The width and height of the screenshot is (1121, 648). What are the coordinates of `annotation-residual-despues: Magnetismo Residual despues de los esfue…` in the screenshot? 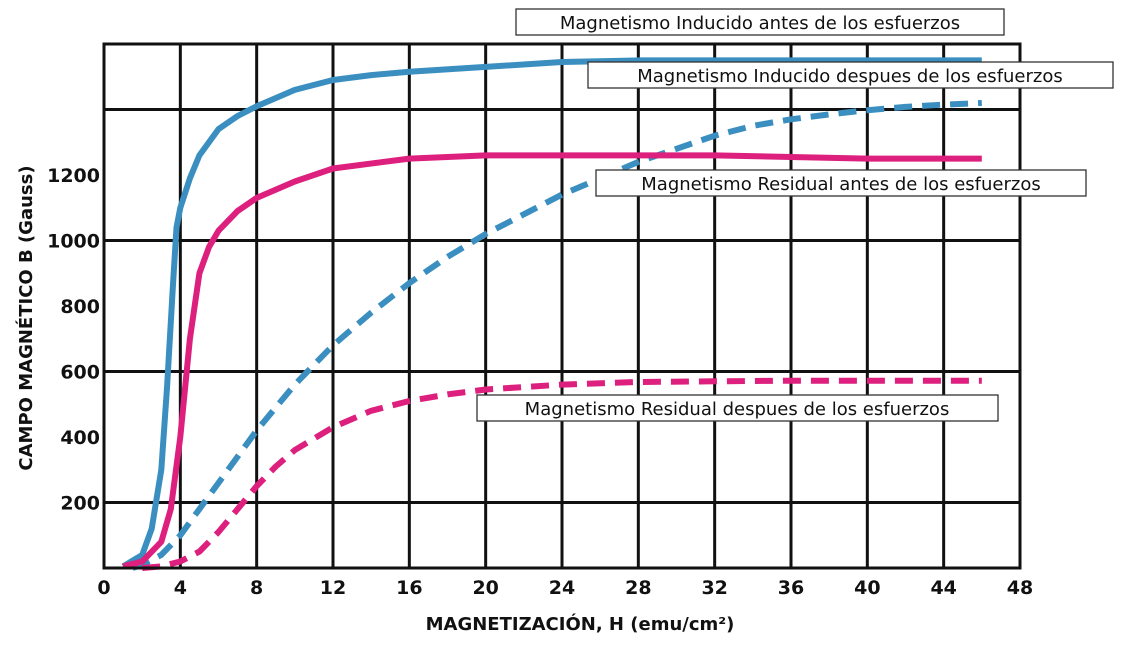 It's located at (737, 408).